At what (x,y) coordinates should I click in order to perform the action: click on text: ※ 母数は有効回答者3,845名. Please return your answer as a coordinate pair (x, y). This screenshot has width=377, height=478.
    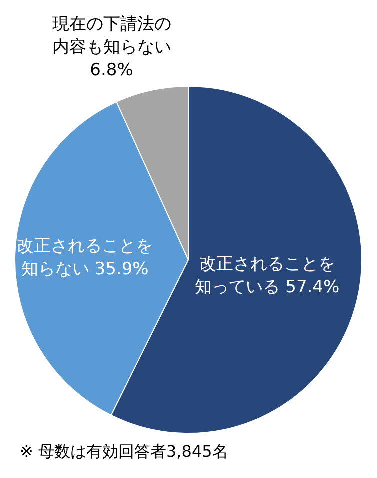
    Looking at the image, I should click on (125, 452).